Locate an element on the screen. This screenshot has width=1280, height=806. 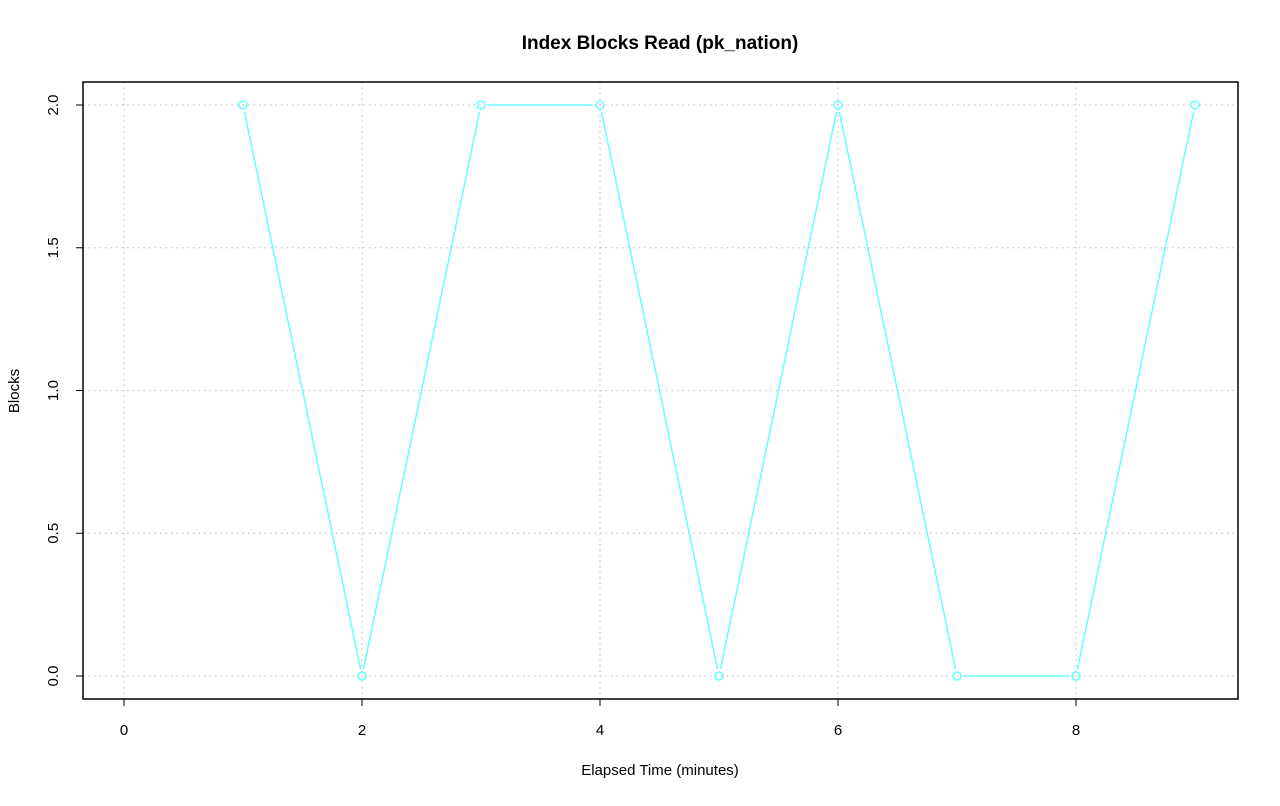
x-tick-label: 0 is located at coordinates (124, 730).